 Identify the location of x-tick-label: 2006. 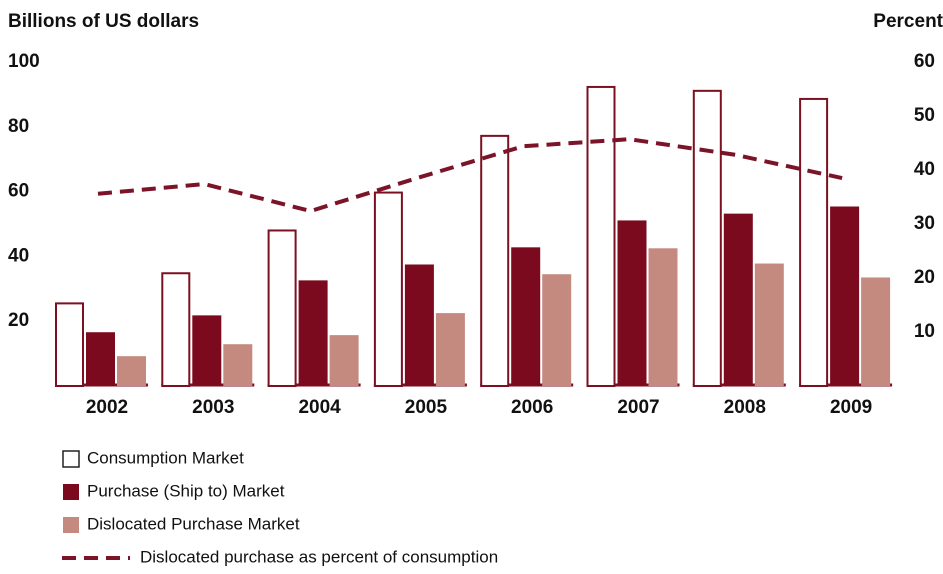
(532, 407).